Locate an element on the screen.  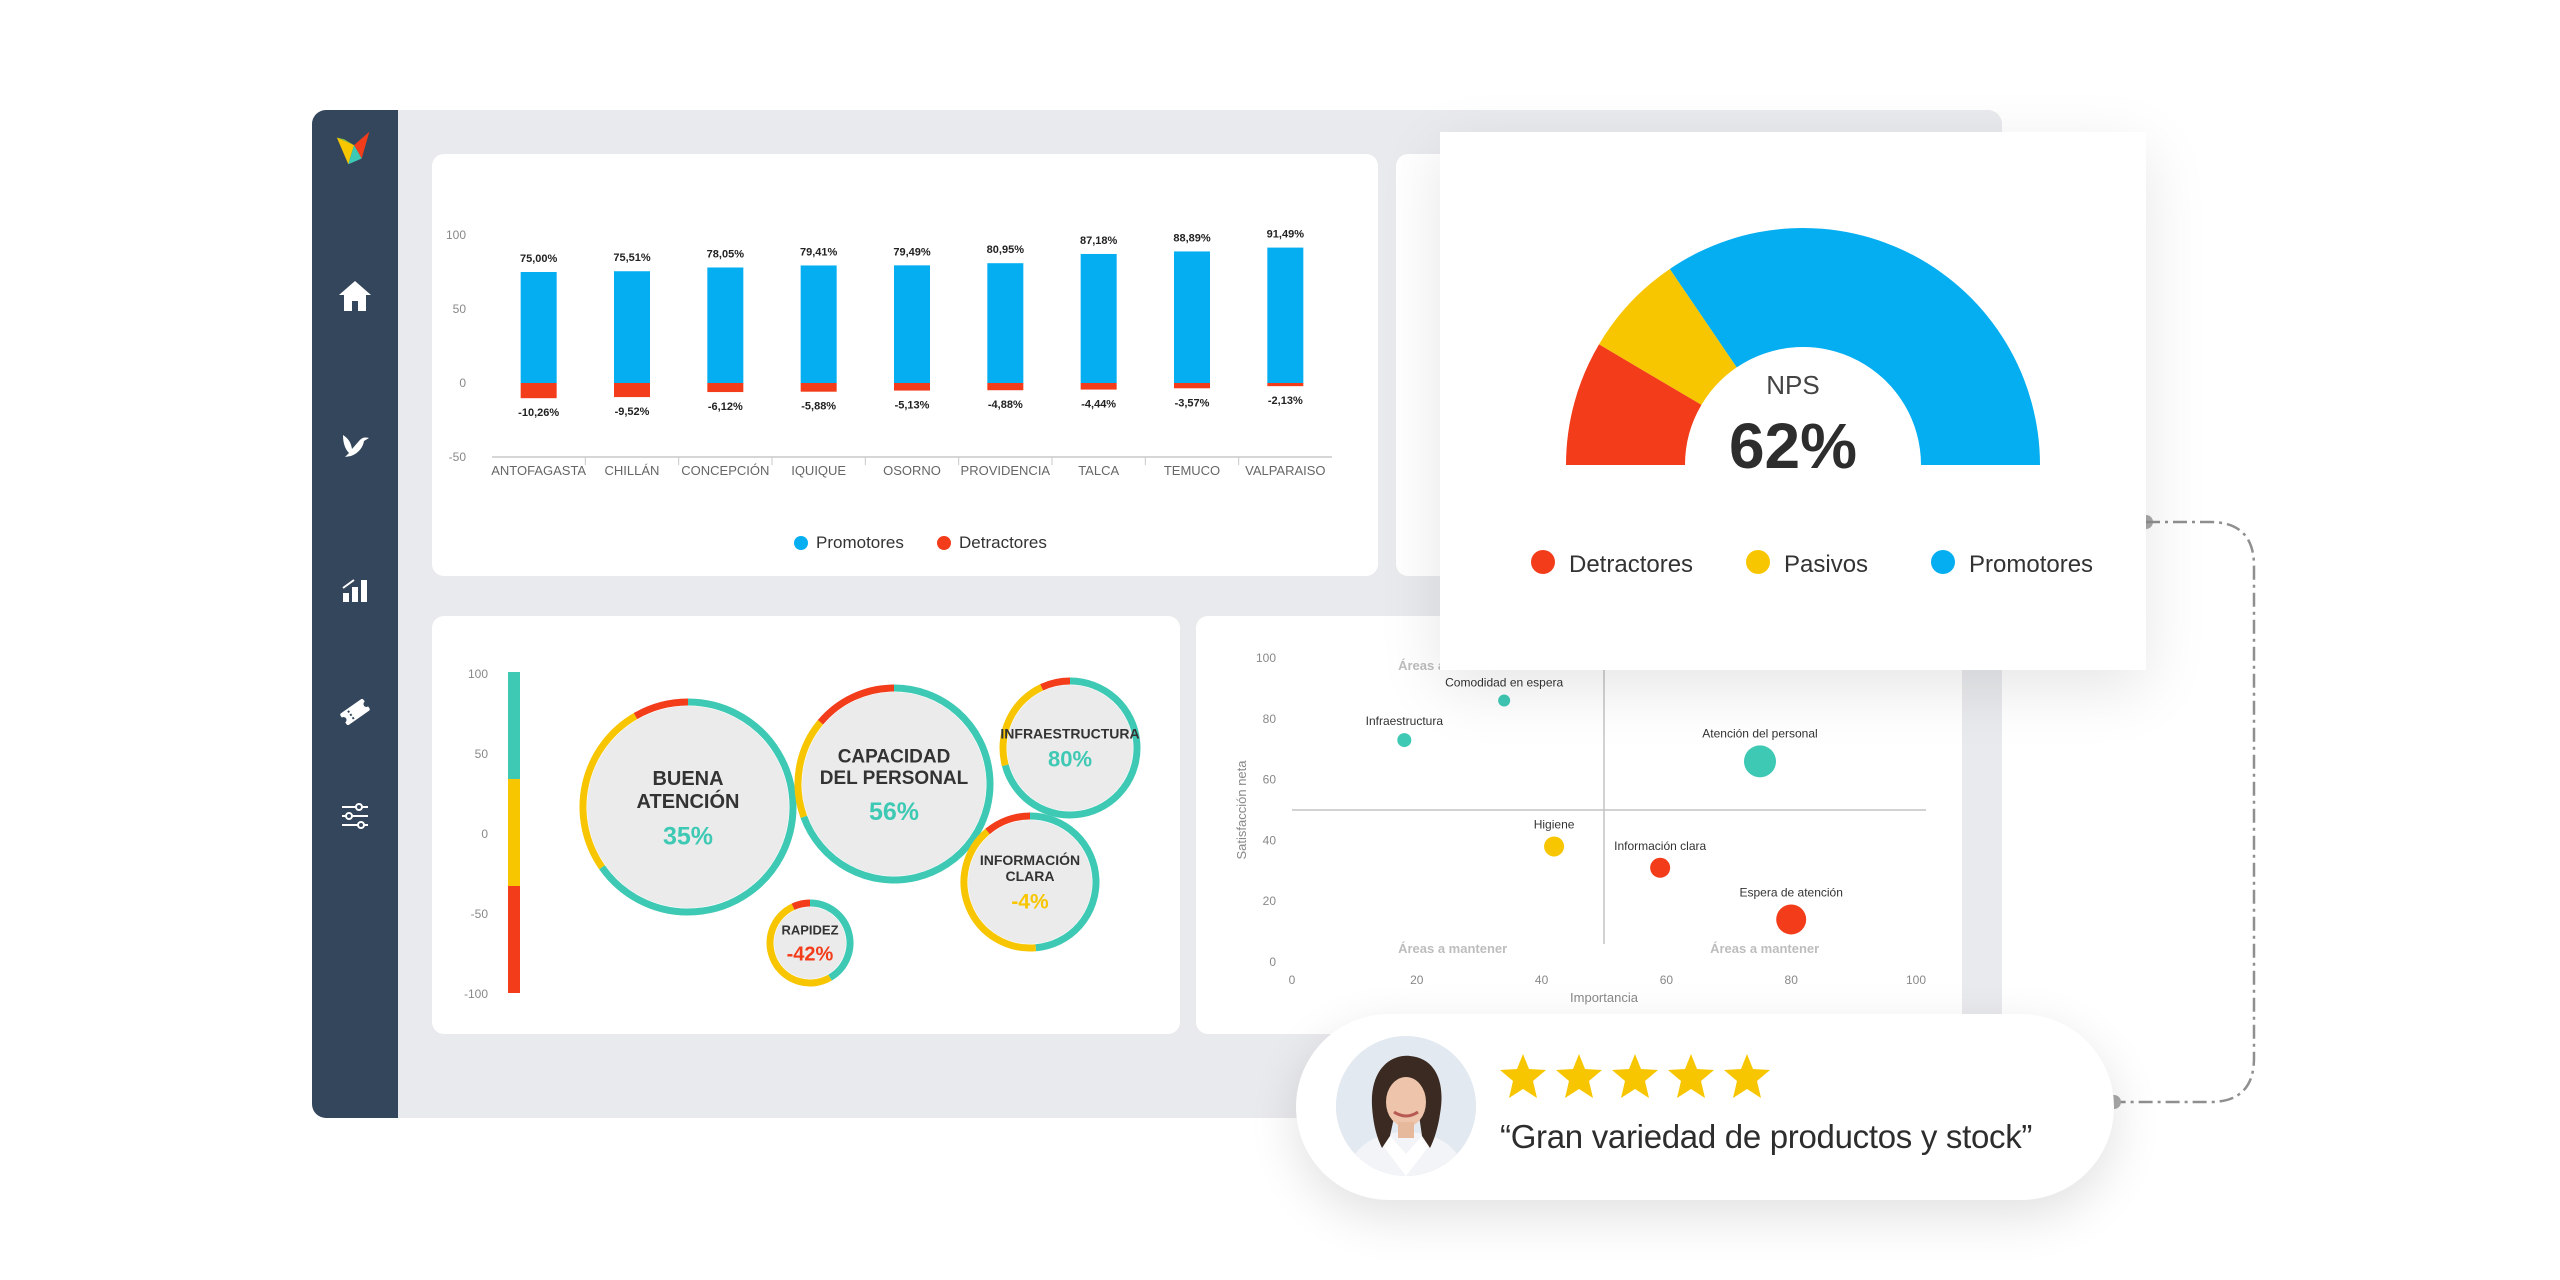
bubble-value: 56% is located at coordinates (894, 812).